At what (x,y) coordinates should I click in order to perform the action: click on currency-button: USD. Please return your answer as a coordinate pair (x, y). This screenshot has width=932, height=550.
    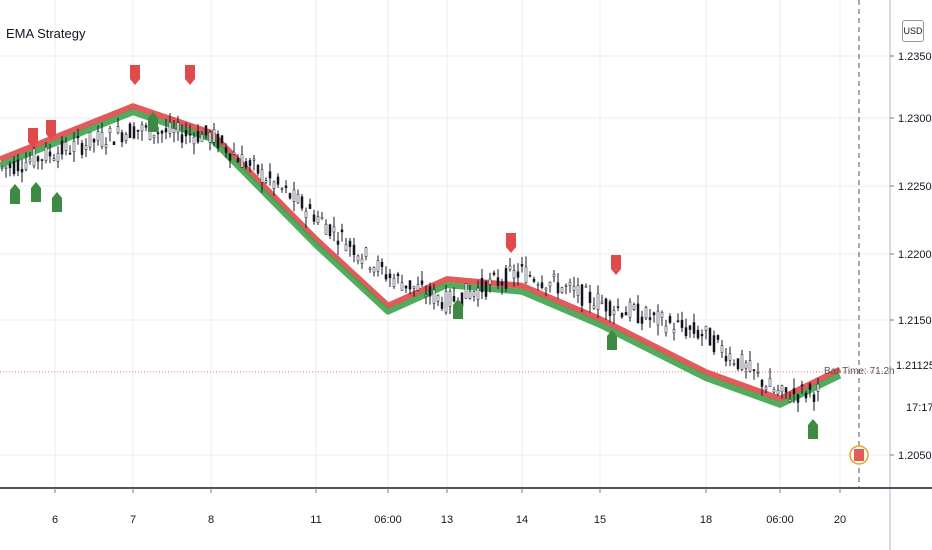
    Looking at the image, I should click on (913, 31).